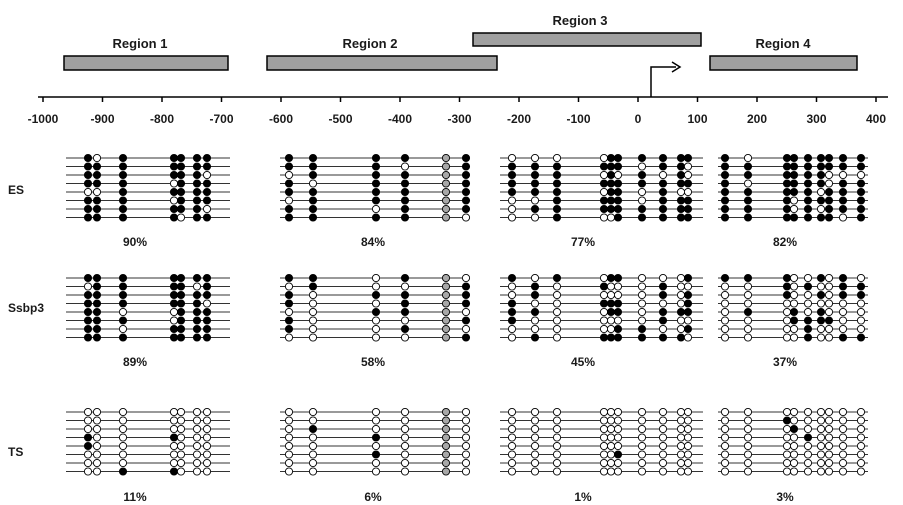 The width and height of the screenshot is (903, 505). I want to click on region-1-label: Region 1, so click(140, 43).